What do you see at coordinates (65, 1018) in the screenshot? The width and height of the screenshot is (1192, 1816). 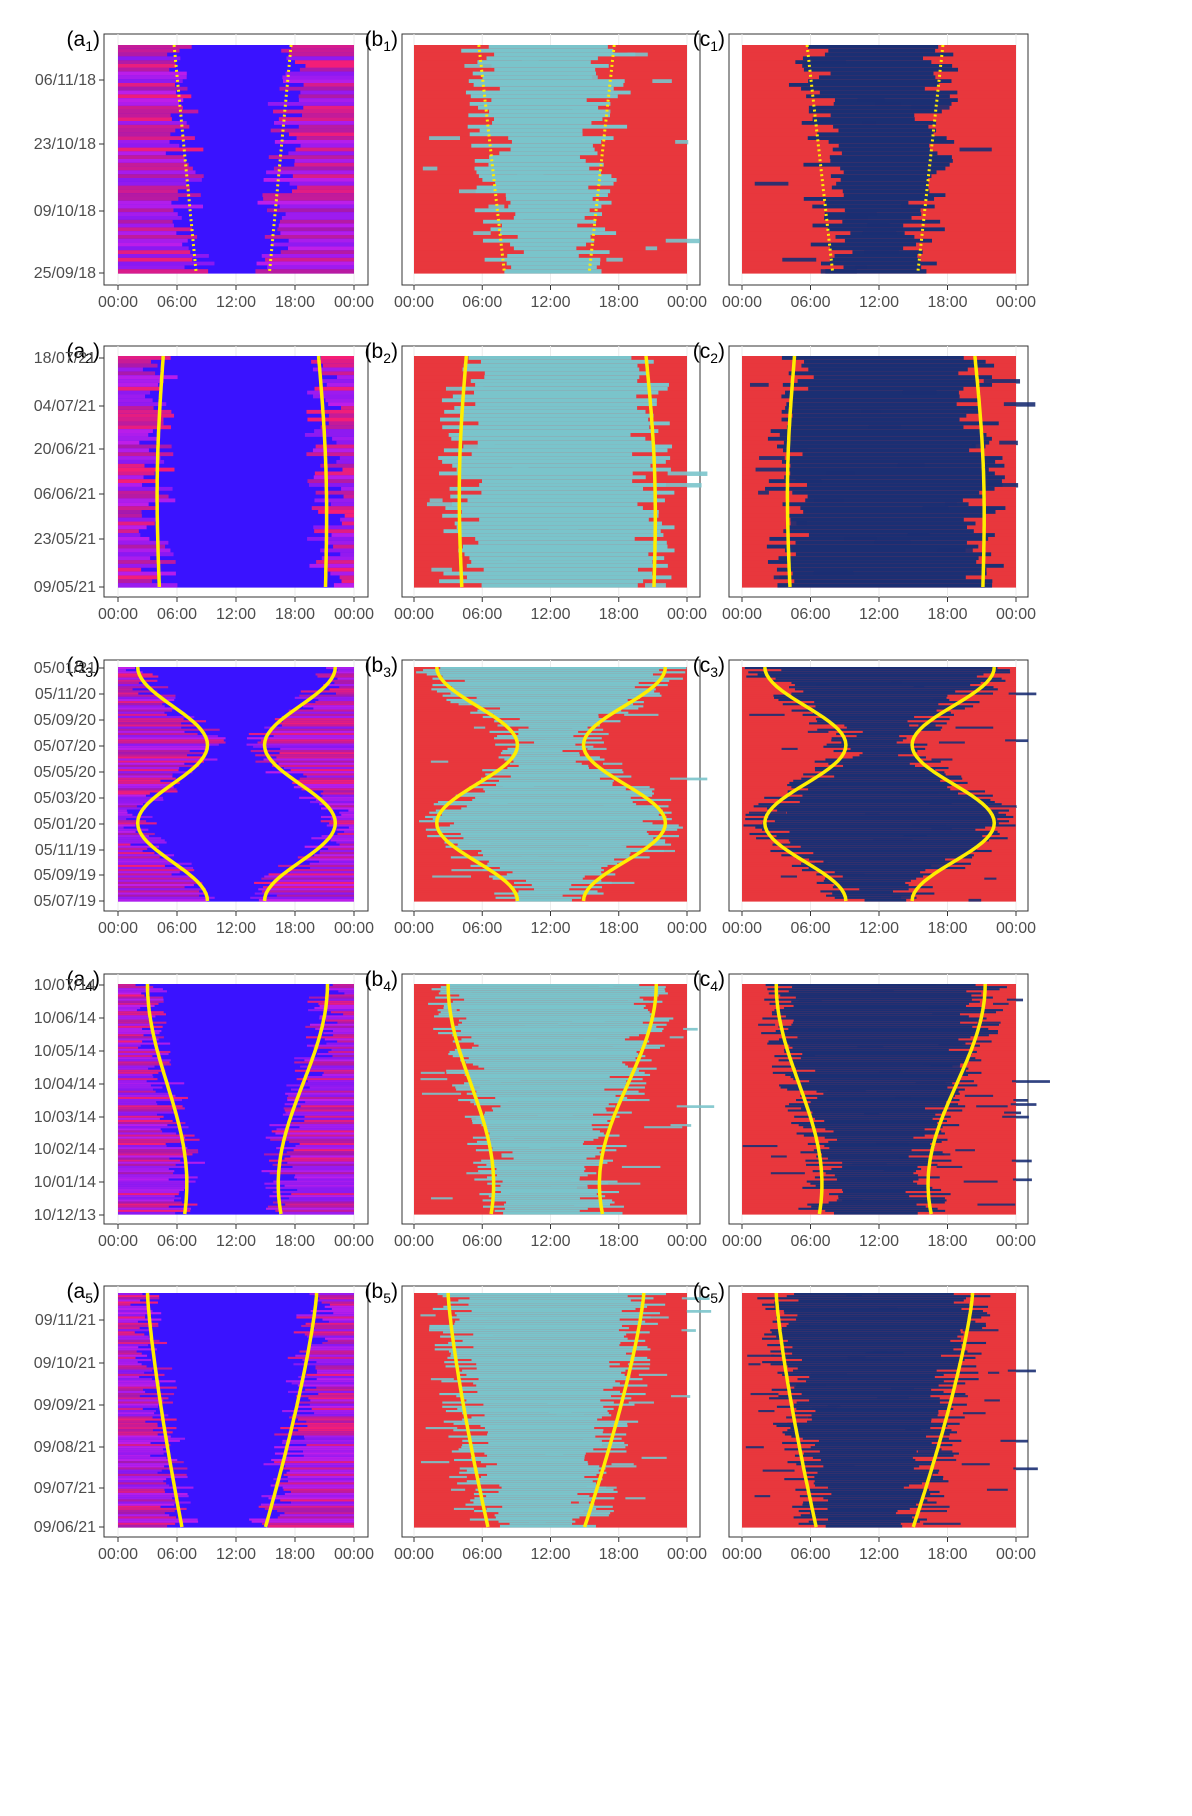 I see `y-tick-label: 10/06/14` at bounding box center [65, 1018].